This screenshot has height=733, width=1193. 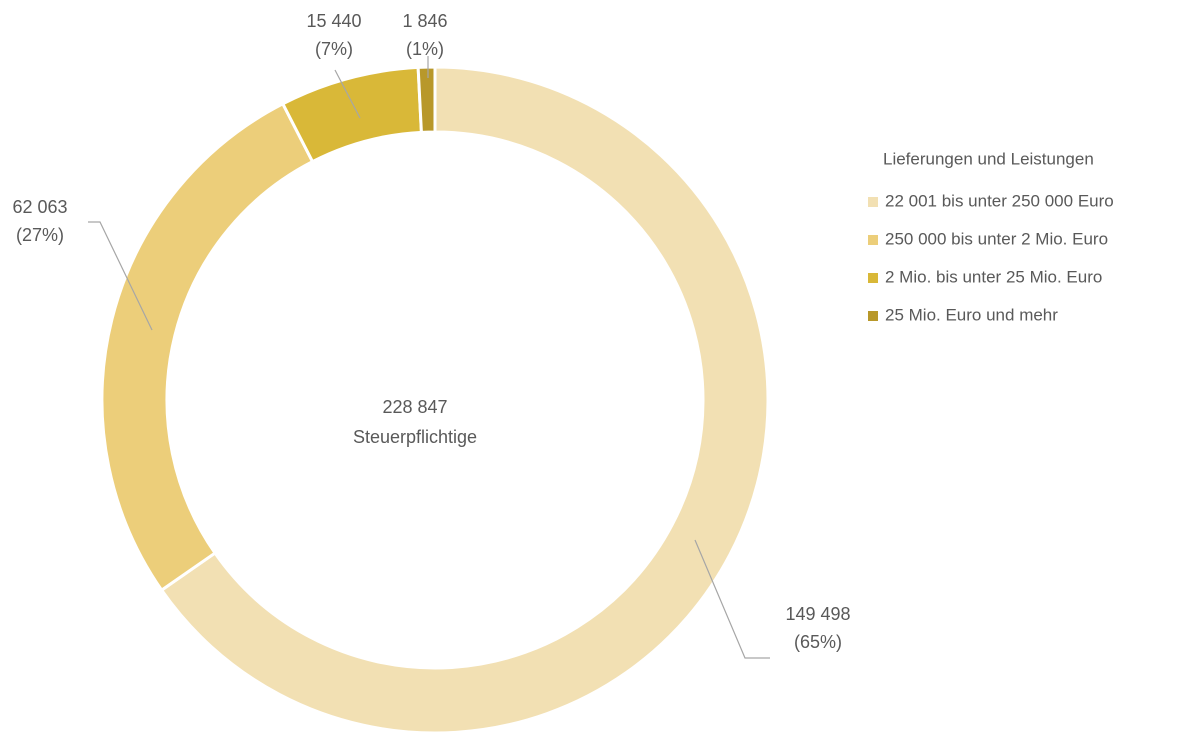 What do you see at coordinates (424, 21) in the screenshot?
I see `value-label: 1 846` at bounding box center [424, 21].